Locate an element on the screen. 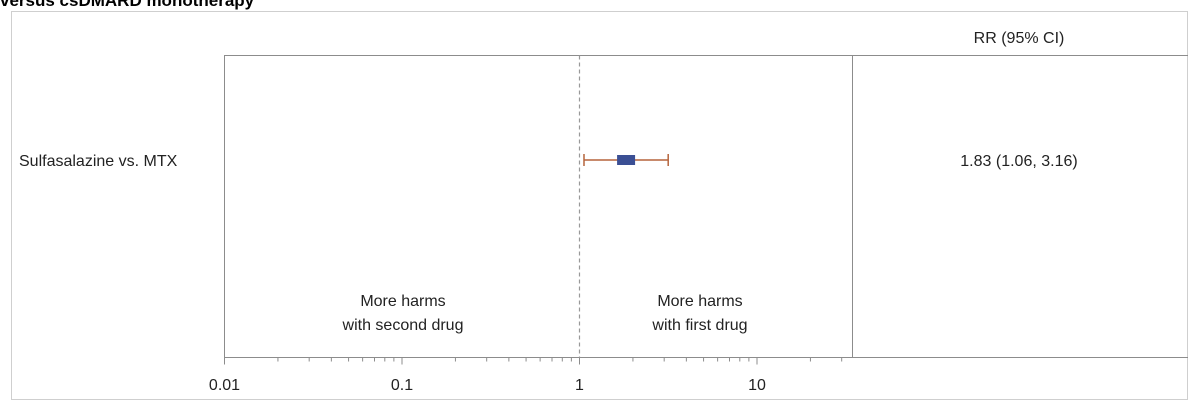  rr-value: 1.83 (1.06, 3.16) is located at coordinates (1018, 161).